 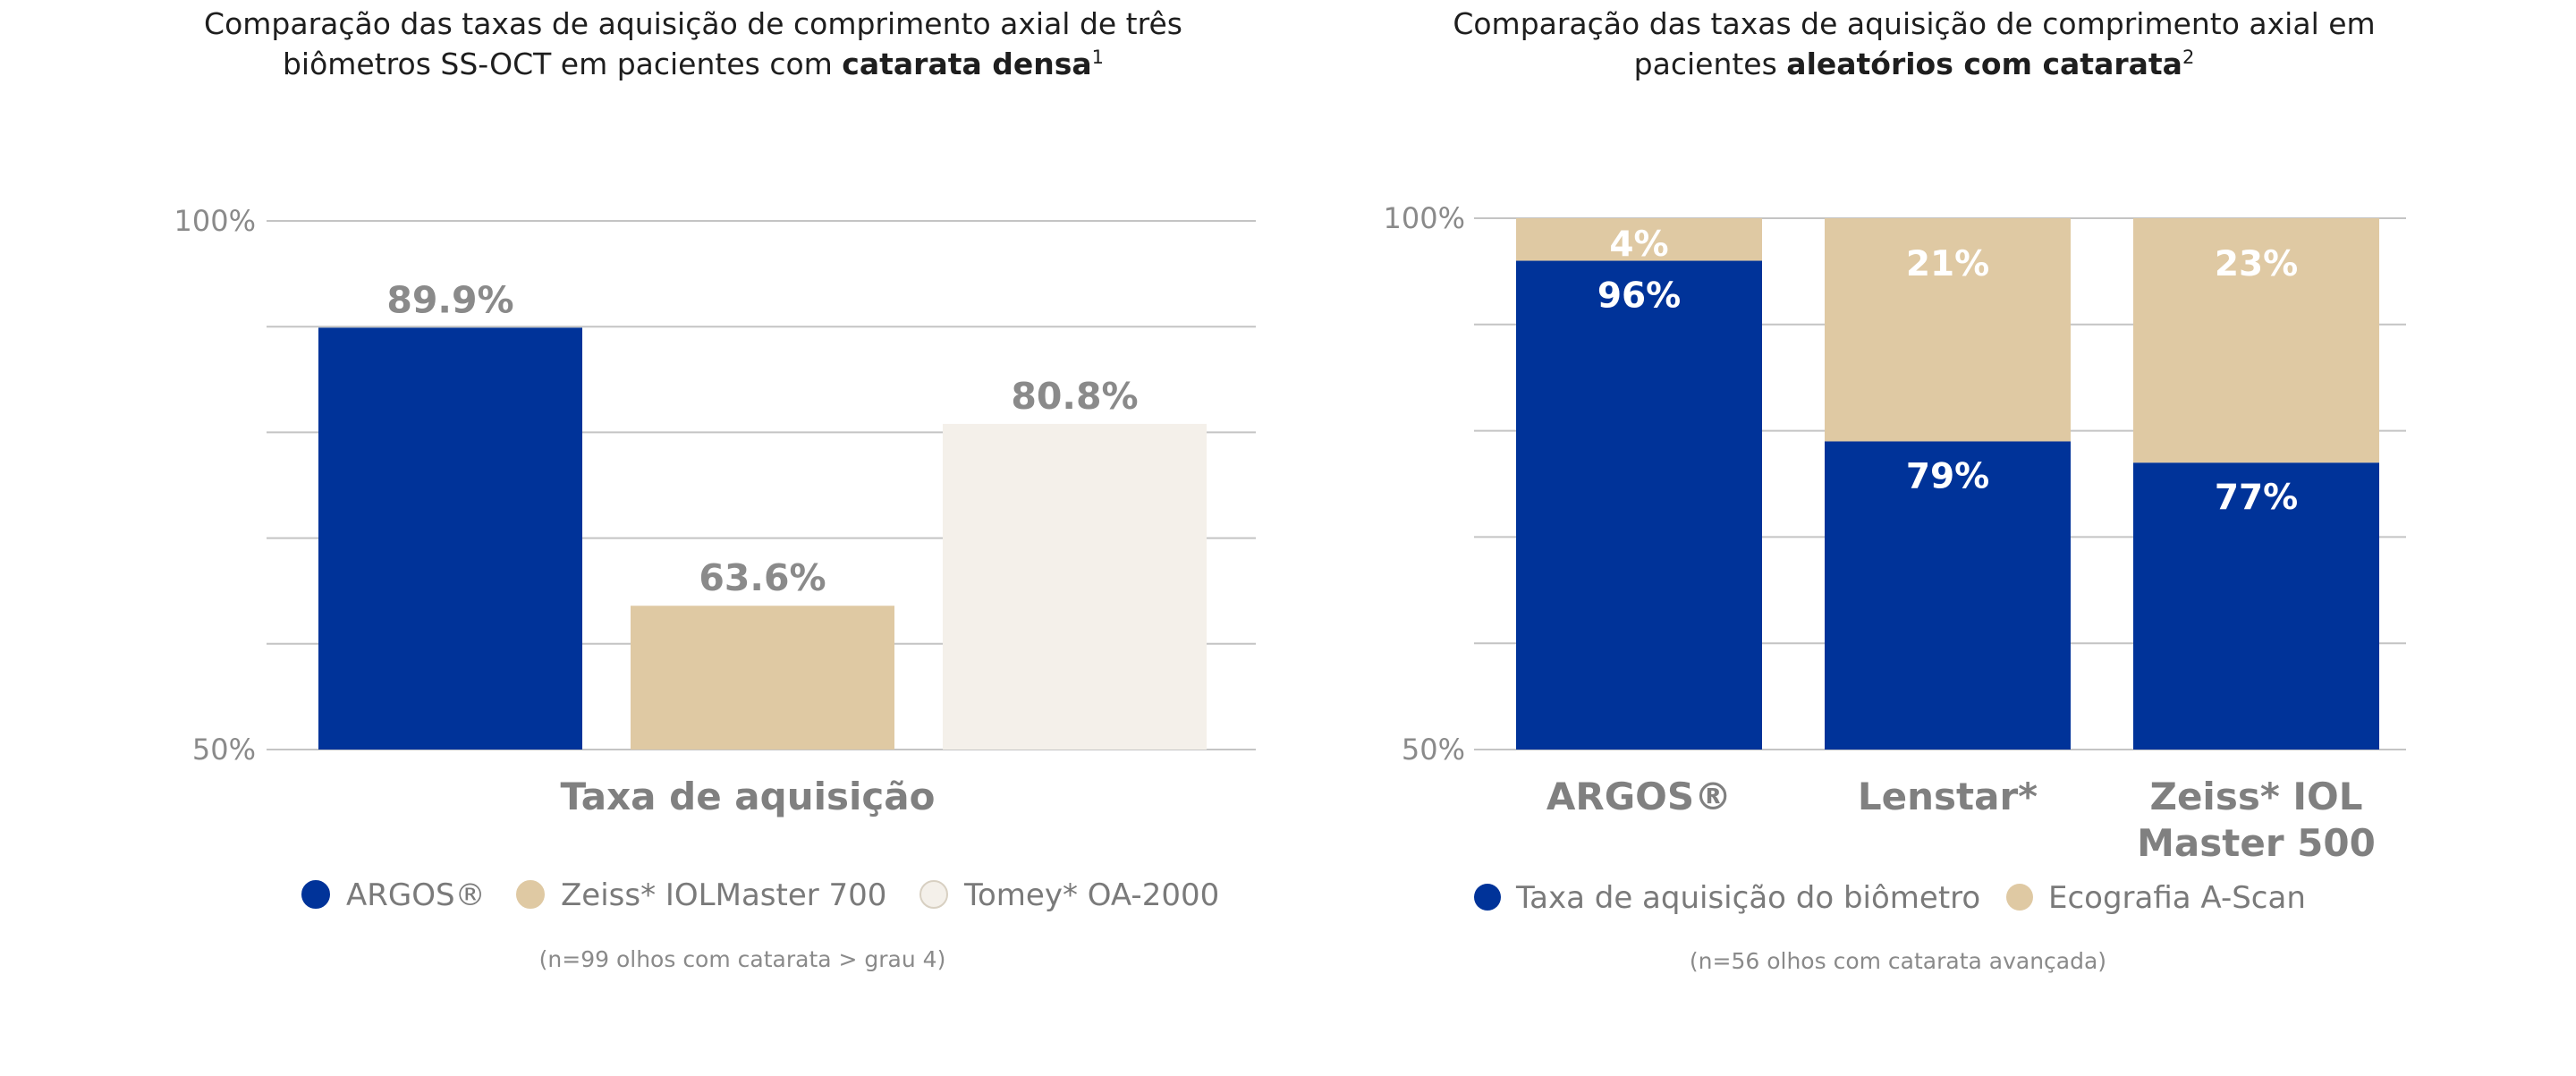 What do you see at coordinates (1947, 476) in the screenshot?
I see `right-bar-value-label-biometer: 79%` at bounding box center [1947, 476].